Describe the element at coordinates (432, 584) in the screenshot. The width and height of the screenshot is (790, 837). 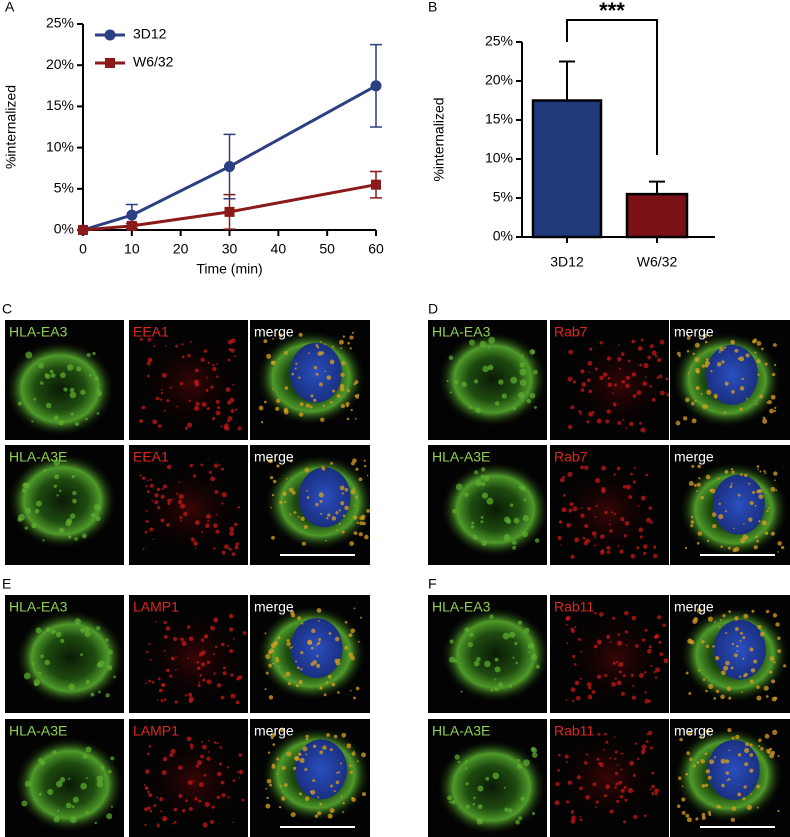
I see `panel-letter: F` at that location.